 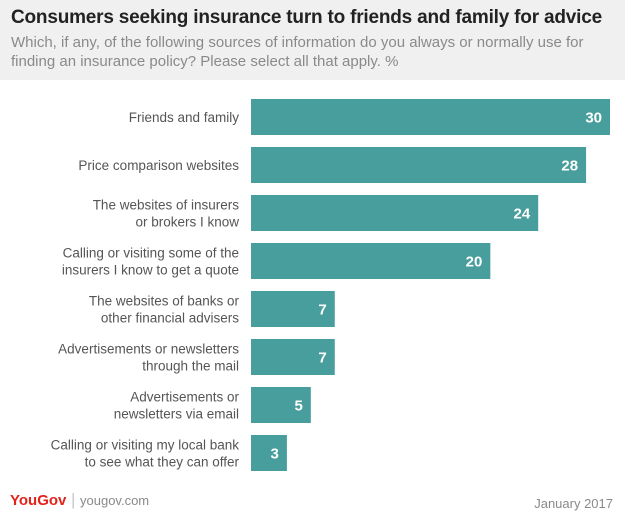 What do you see at coordinates (474, 262) in the screenshot?
I see `bar-value-label: 20` at bounding box center [474, 262].